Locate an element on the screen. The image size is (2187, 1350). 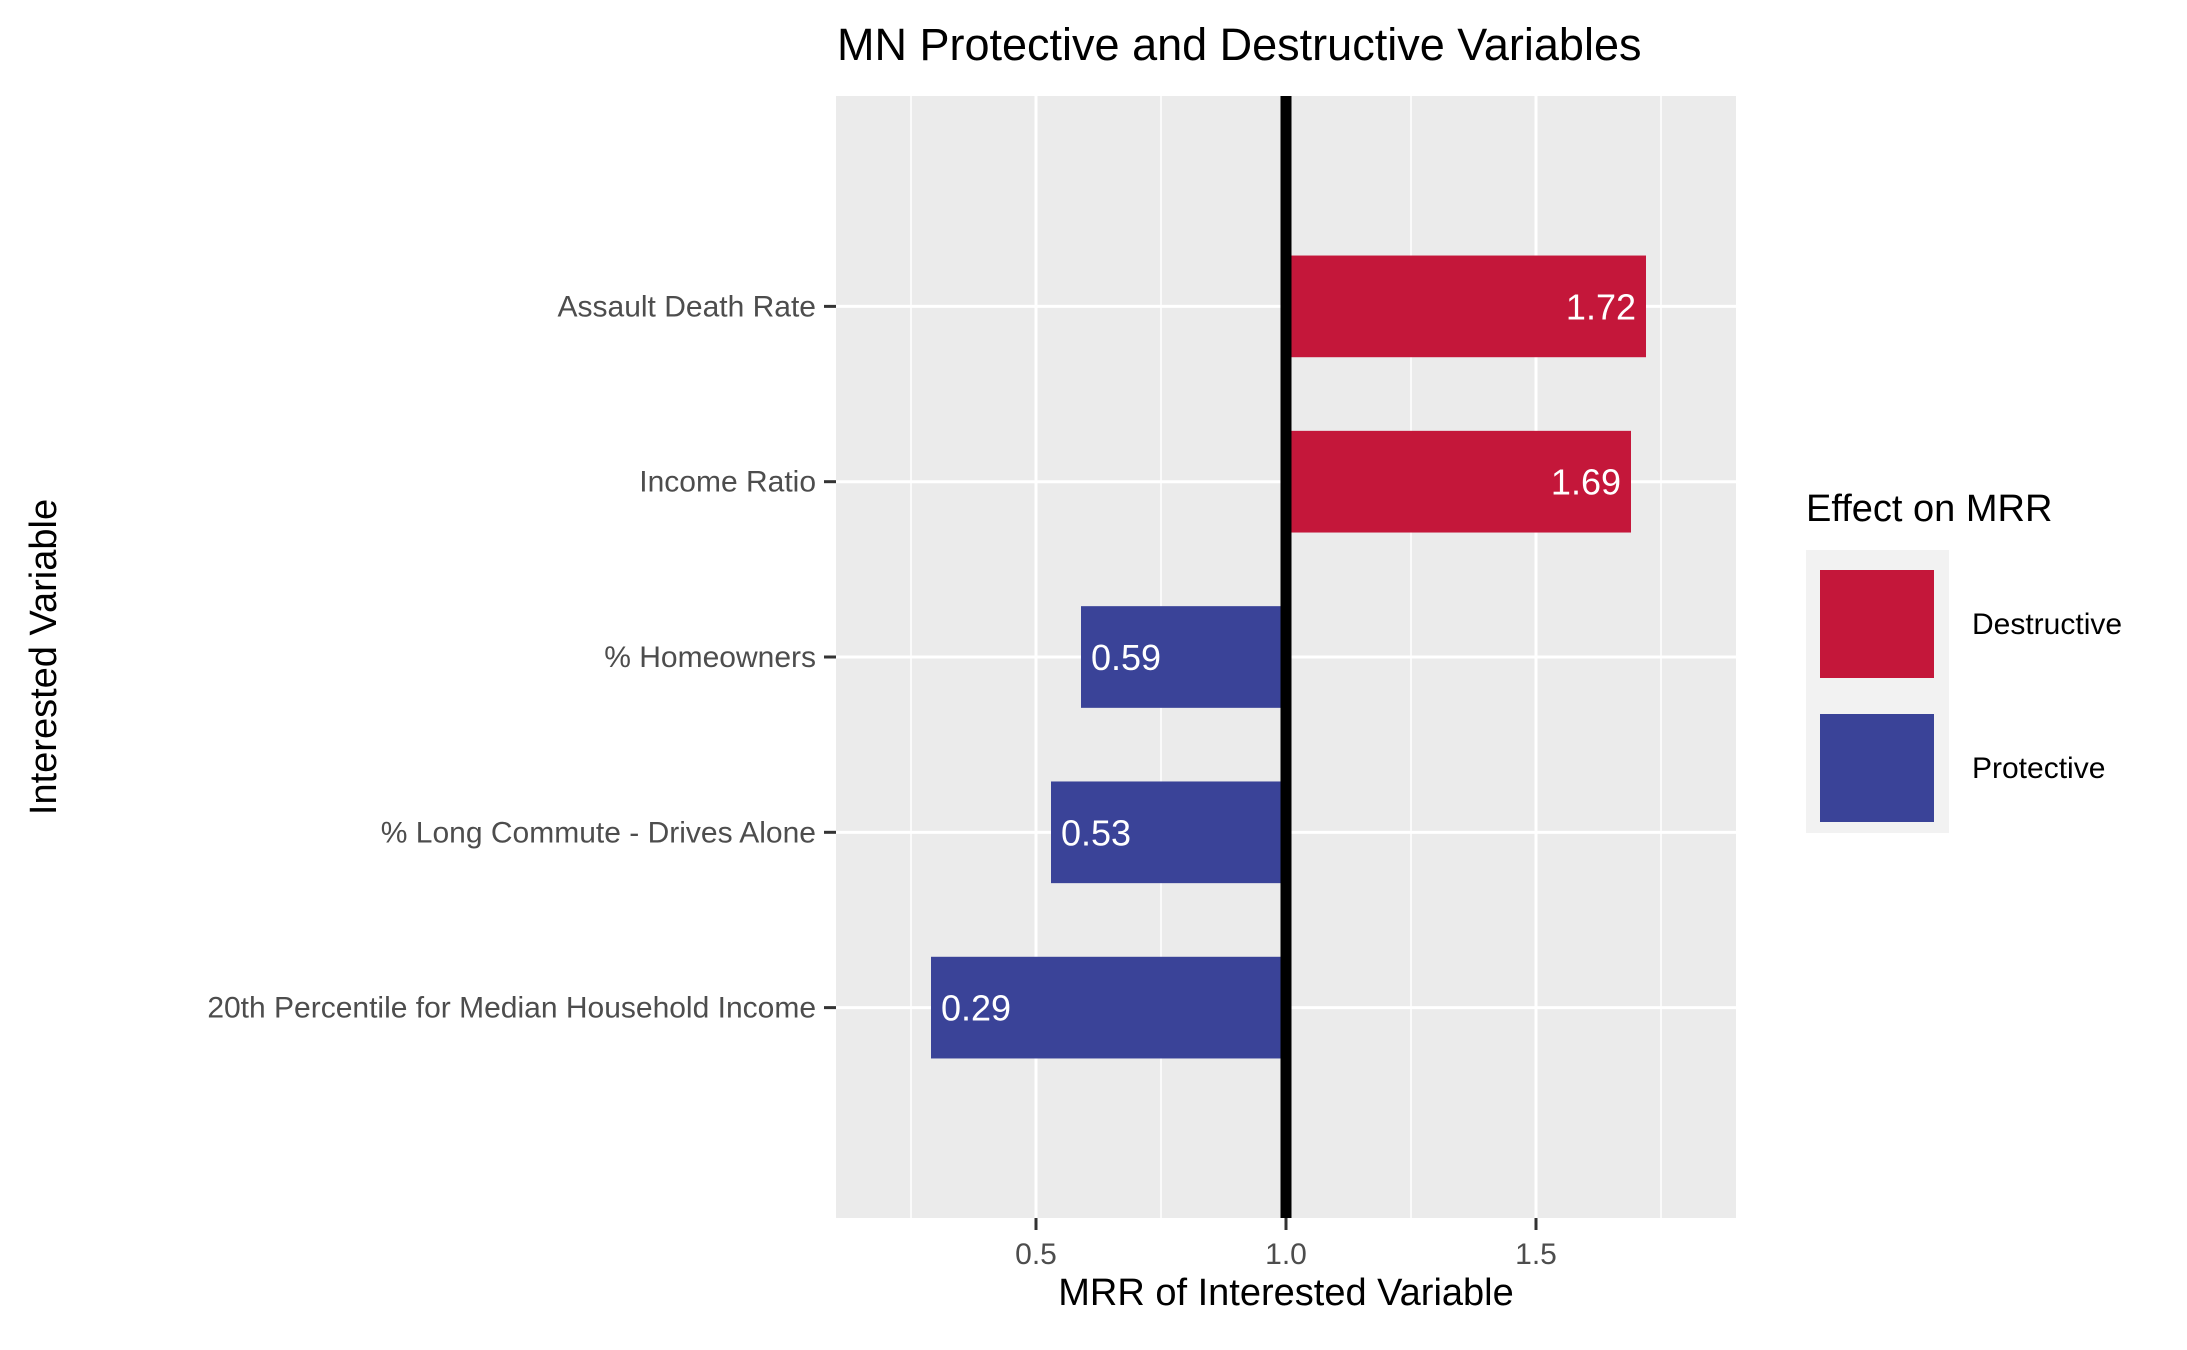
x-axis-title: MRR of Interested Variable is located at coordinates (1286, 1293).